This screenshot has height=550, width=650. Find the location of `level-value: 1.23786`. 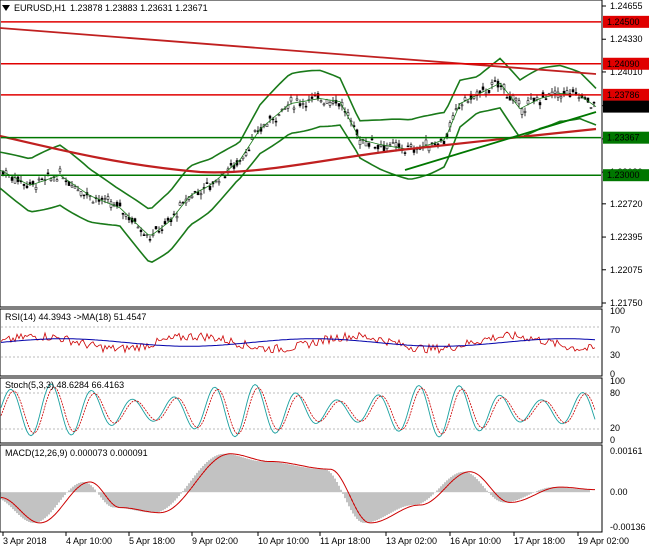

level-value: 1.23786 is located at coordinates (623, 95).